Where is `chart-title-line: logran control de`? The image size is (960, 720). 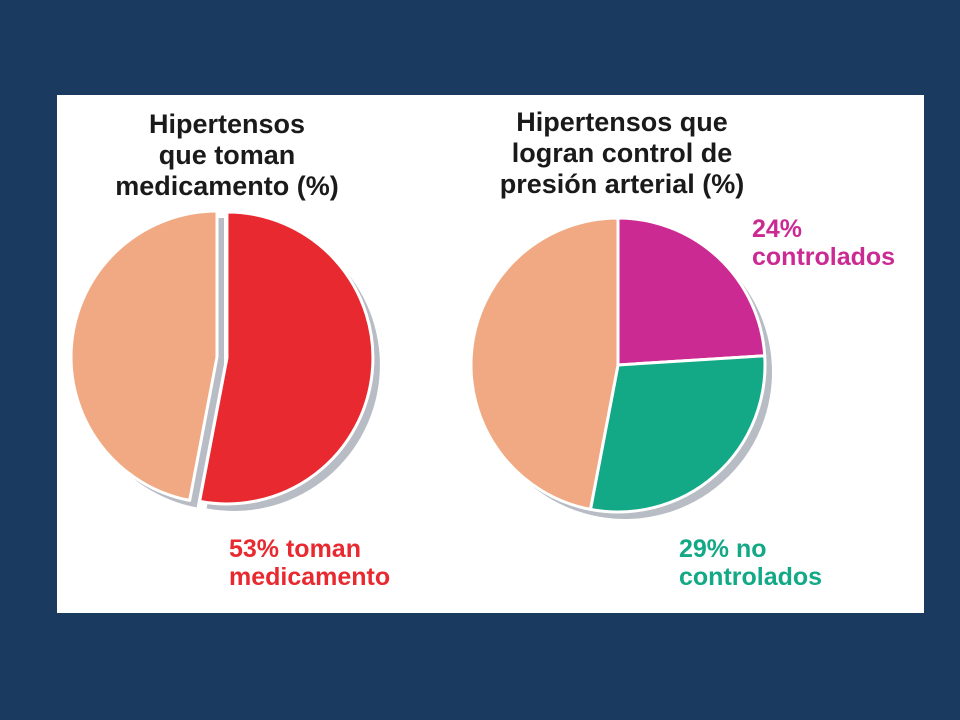
chart-title-line: logran control de is located at coordinates (622, 153).